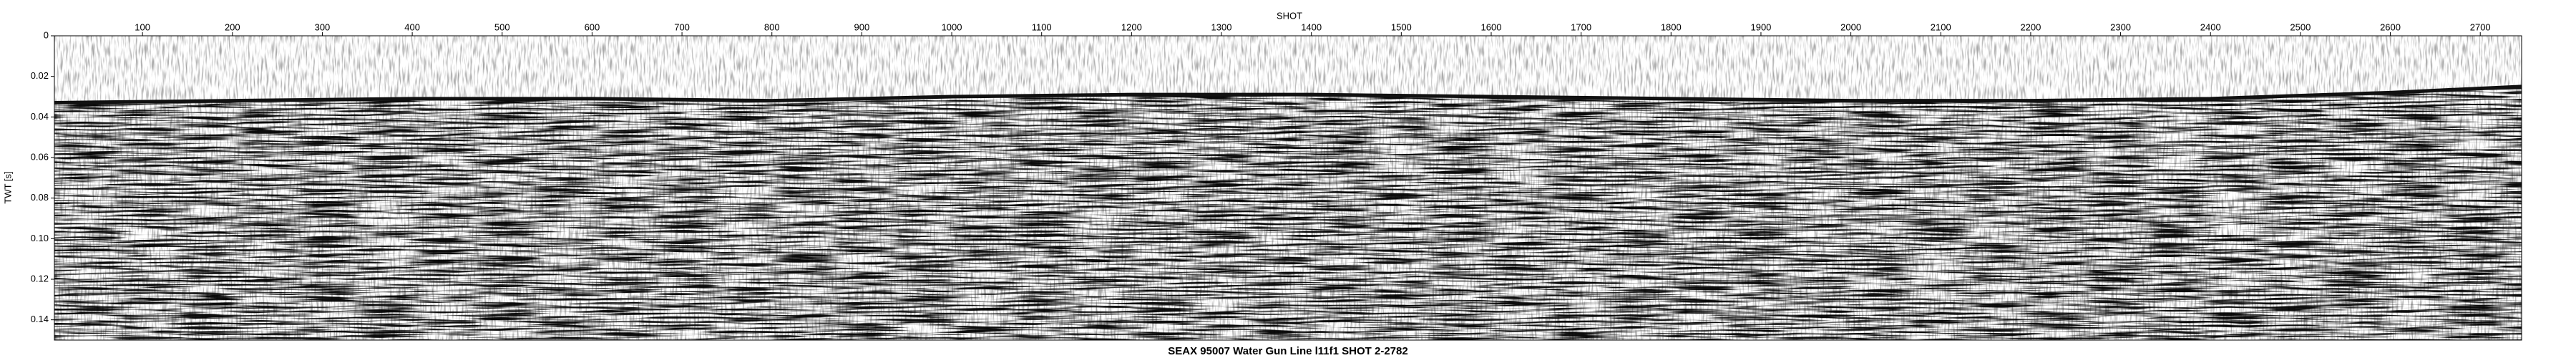  I want to click on x-tick-label: 2700, so click(2480, 26).